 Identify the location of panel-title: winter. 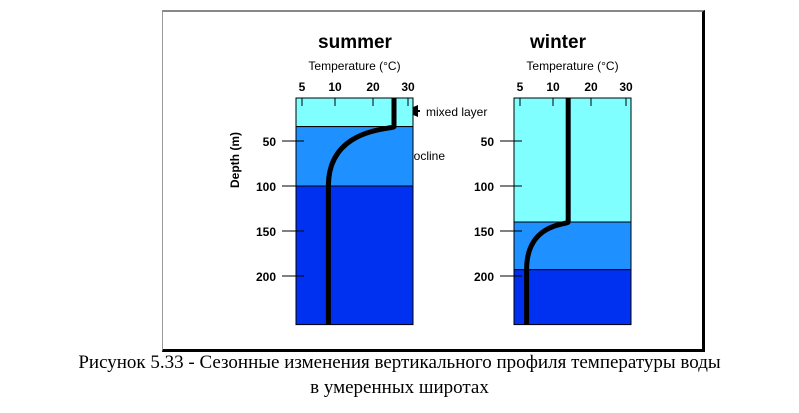
(558, 42).